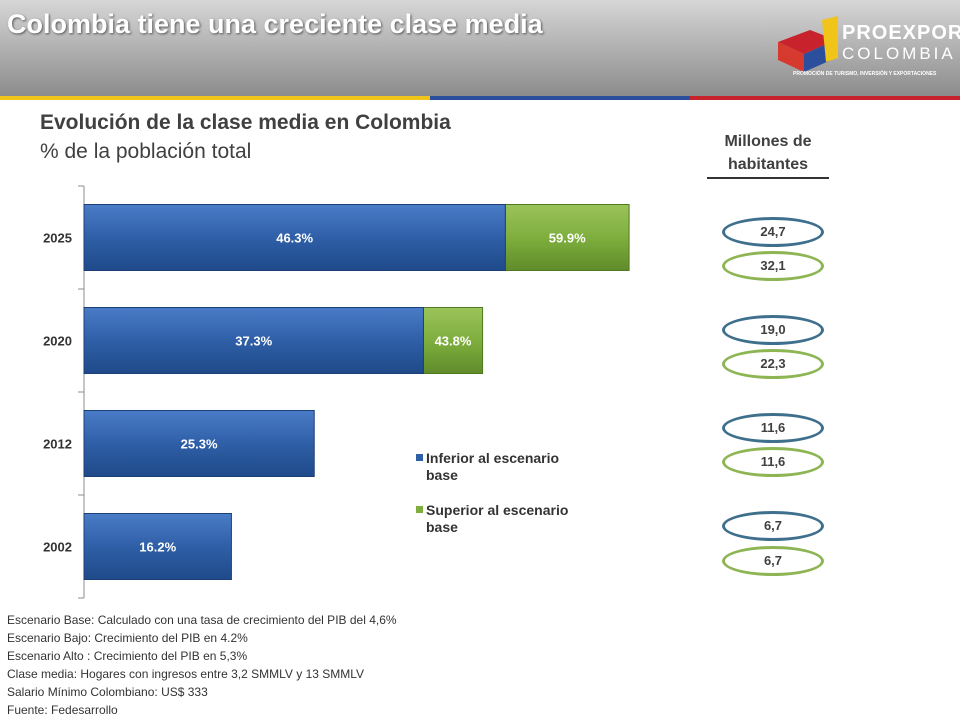 The image size is (960, 720). Describe the element at coordinates (768, 178) in the screenshot. I see `millones-underline` at that location.